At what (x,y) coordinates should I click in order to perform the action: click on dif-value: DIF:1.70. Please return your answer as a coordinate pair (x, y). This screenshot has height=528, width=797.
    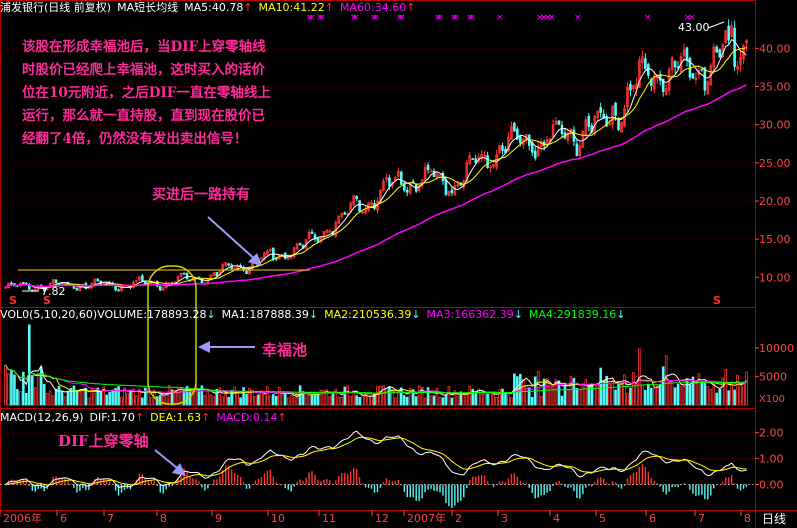
    Looking at the image, I should click on (112, 417).